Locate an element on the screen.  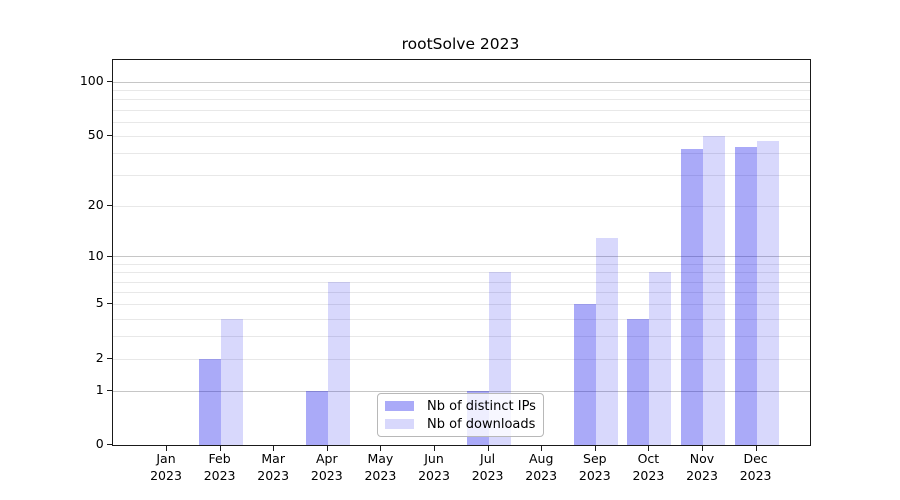
bar-oct-downloads is located at coordinates (660, 359).